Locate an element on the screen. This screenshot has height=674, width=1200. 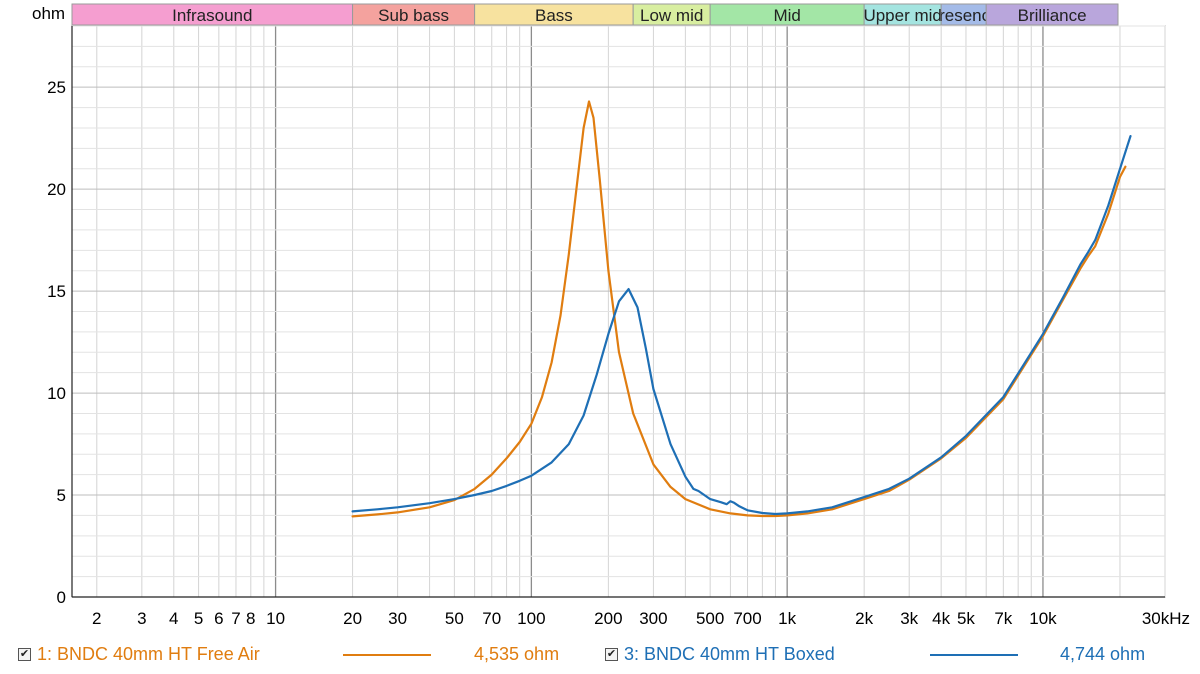
y-tick-label: 0 is located at coordinates (61, 597).